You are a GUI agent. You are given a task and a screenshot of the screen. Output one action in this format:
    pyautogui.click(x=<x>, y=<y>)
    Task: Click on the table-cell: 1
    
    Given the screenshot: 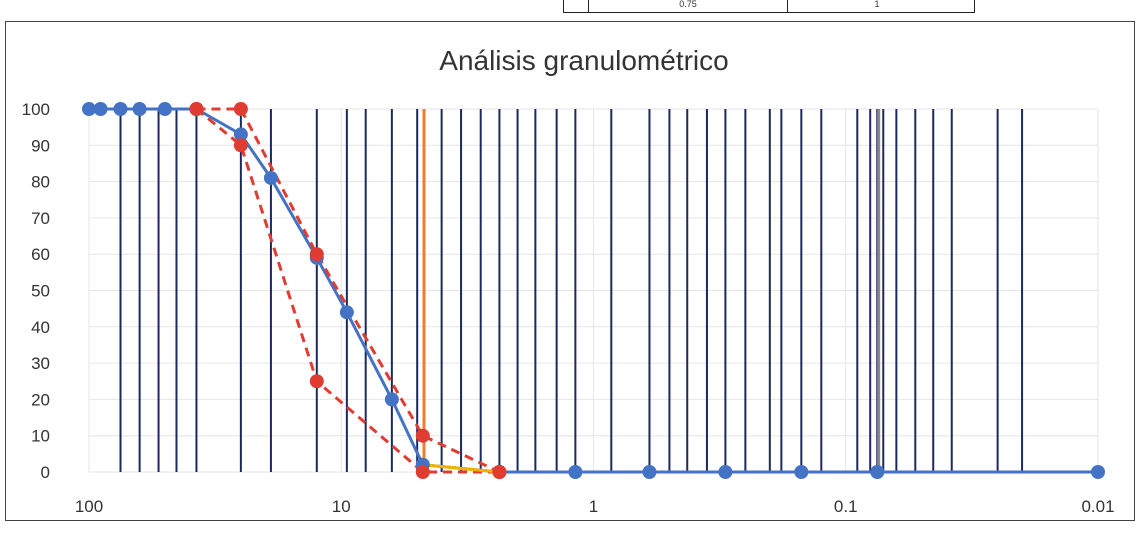 What is the action you would take?
    pyautogui.click(x=877, y=4)
    